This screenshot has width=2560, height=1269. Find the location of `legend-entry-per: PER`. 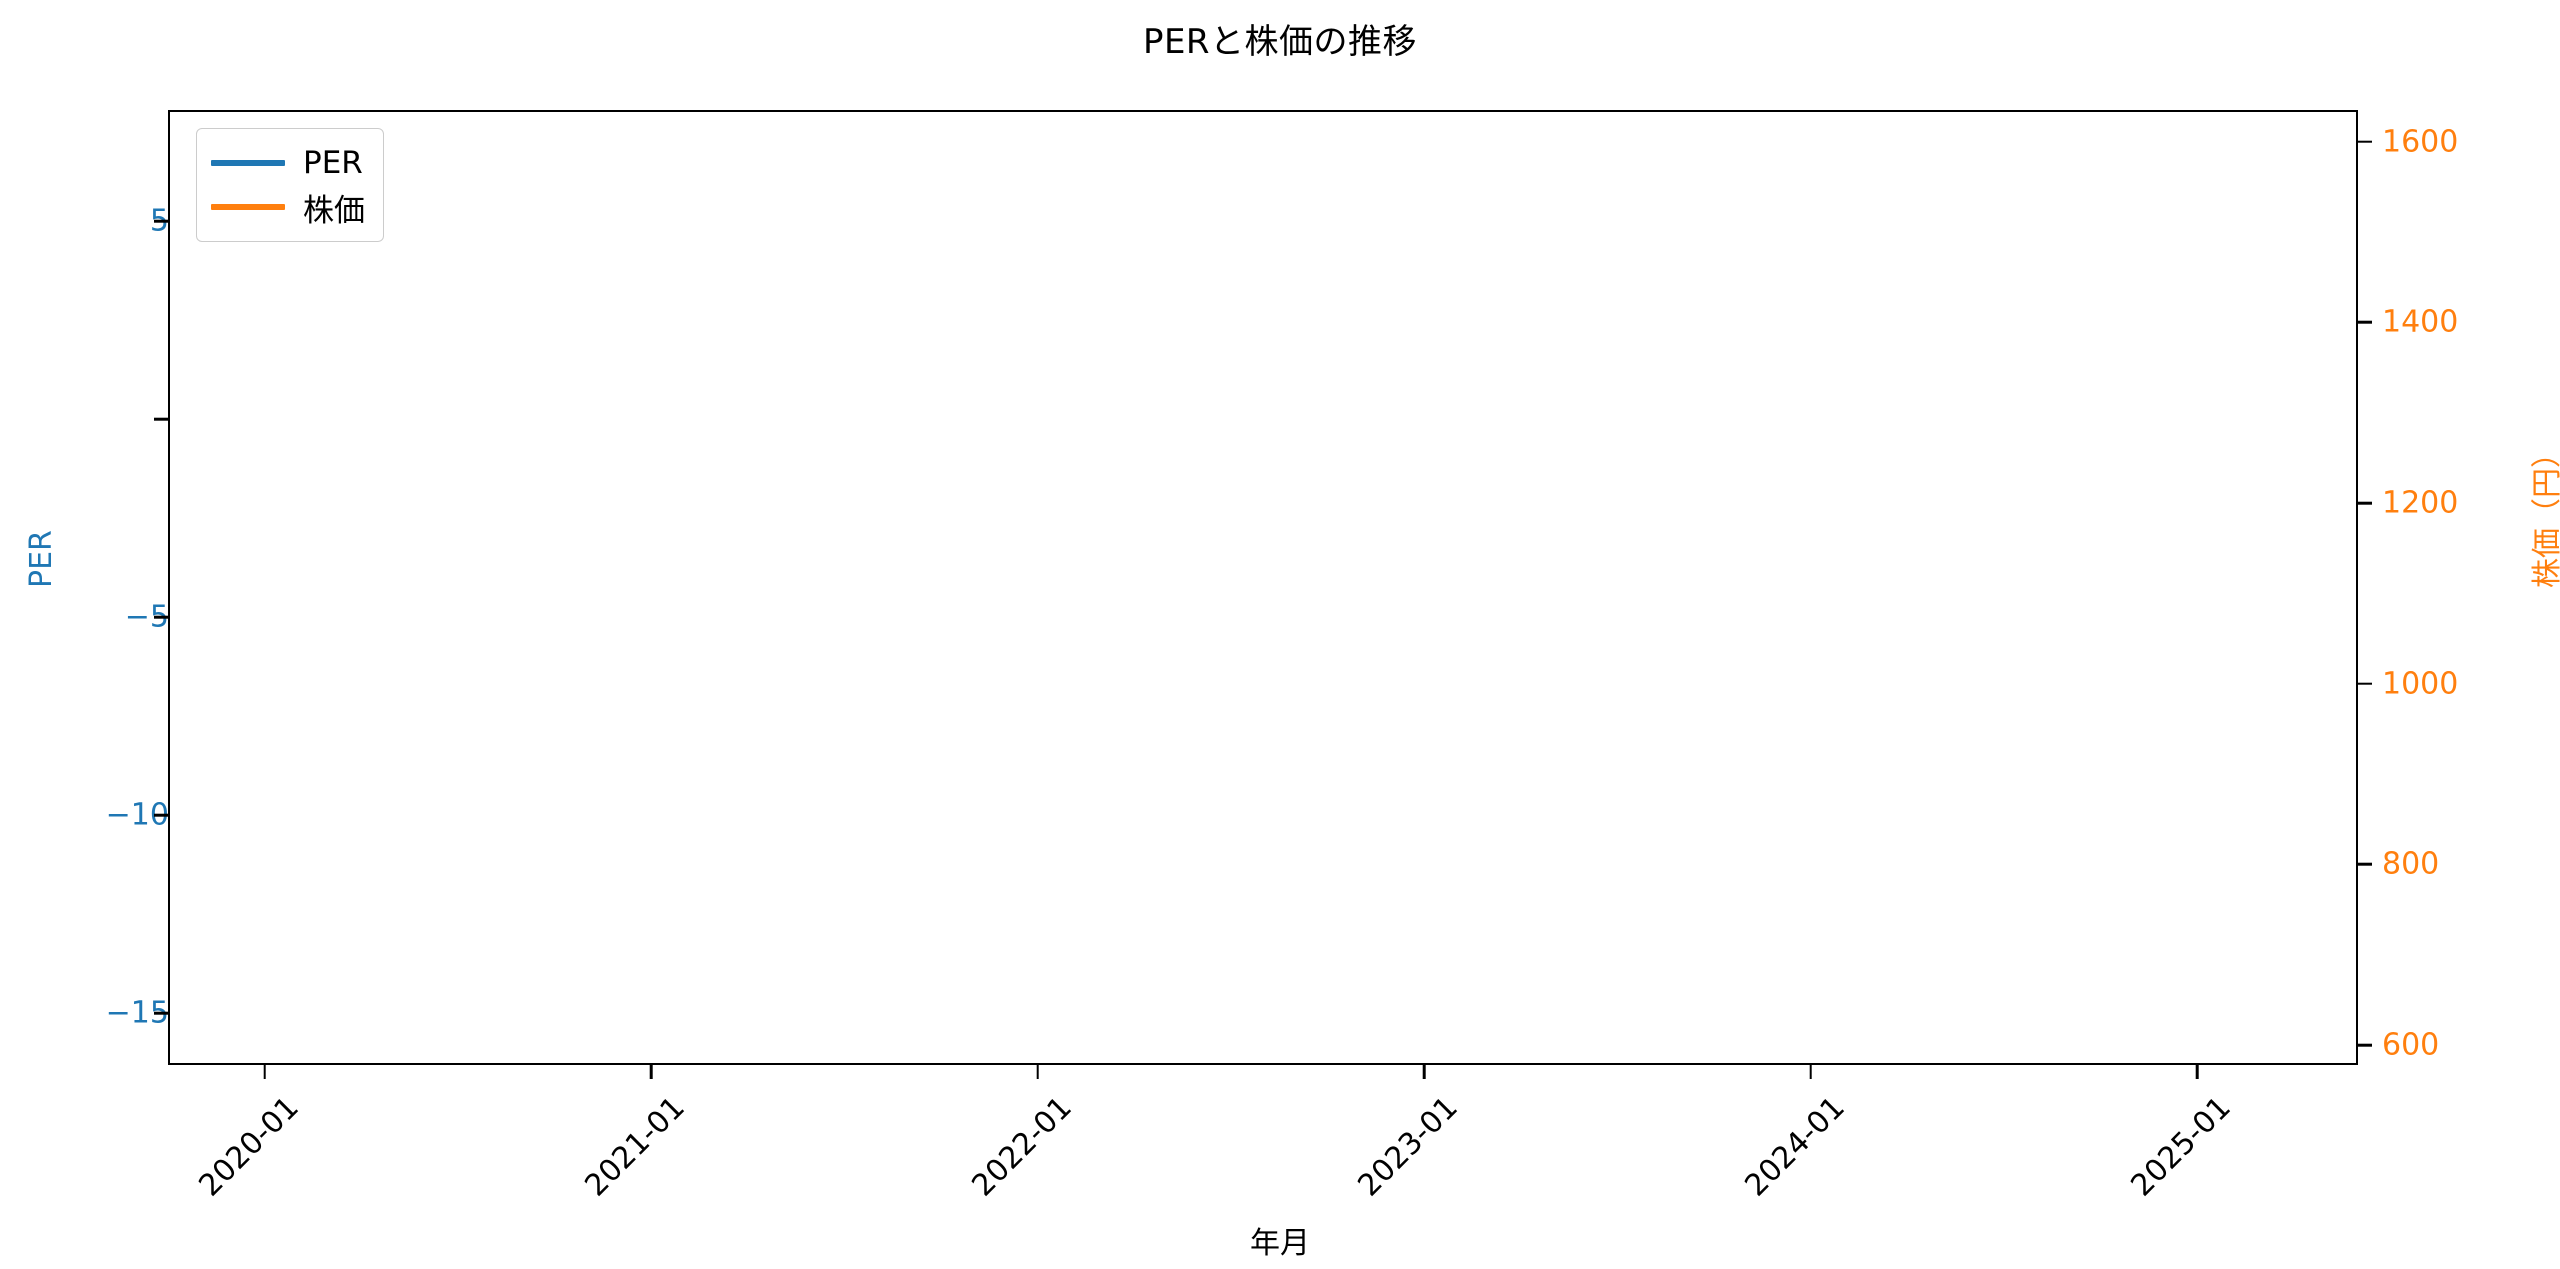

legend-entry-per: PER is located at coordinates (288, 163).